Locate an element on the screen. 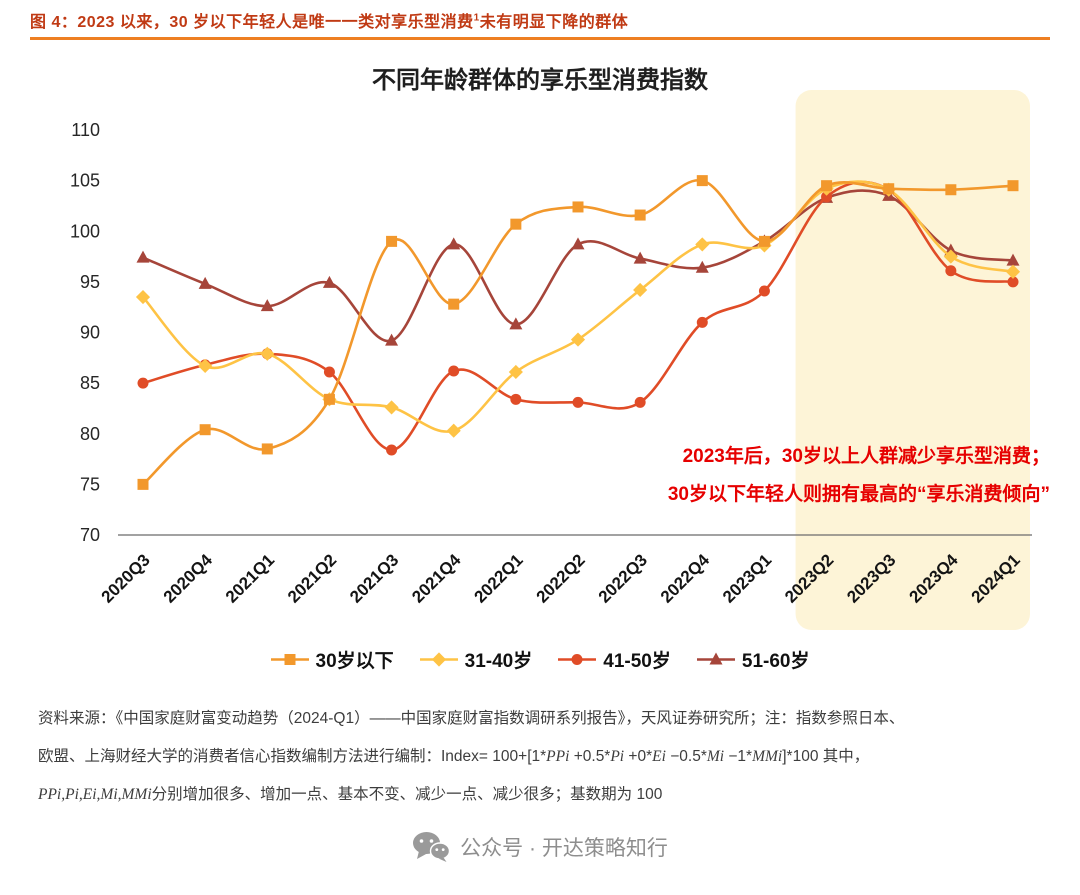  figure-caption-footnote-marker: 1 is located at coordinates (476, 18).